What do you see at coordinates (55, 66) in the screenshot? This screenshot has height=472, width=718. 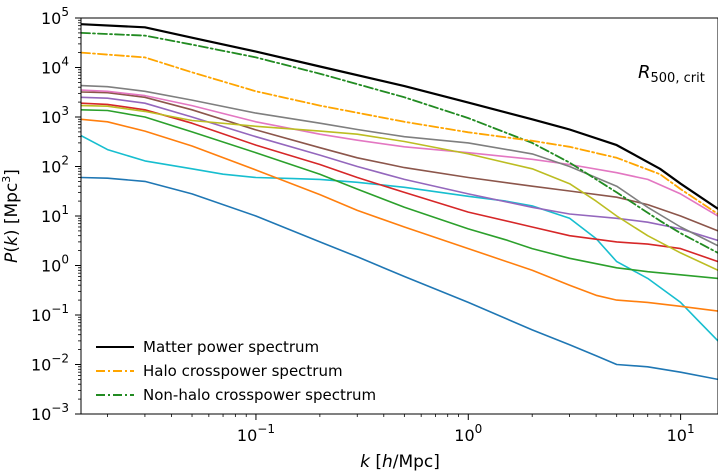 I see `y-tick-label: 10⁴` at bounding box center [55, 66].